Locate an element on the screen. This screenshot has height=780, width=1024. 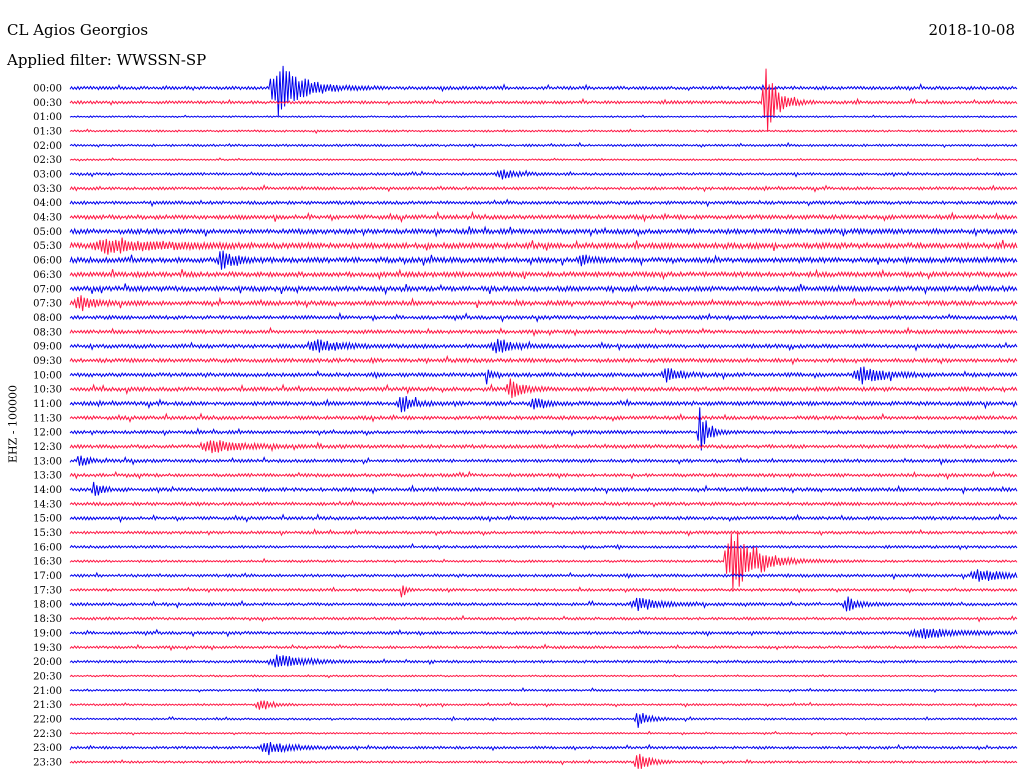
filter-subtitle: Applied filter: WWSSN-SP is located at coordinates (107, 60).